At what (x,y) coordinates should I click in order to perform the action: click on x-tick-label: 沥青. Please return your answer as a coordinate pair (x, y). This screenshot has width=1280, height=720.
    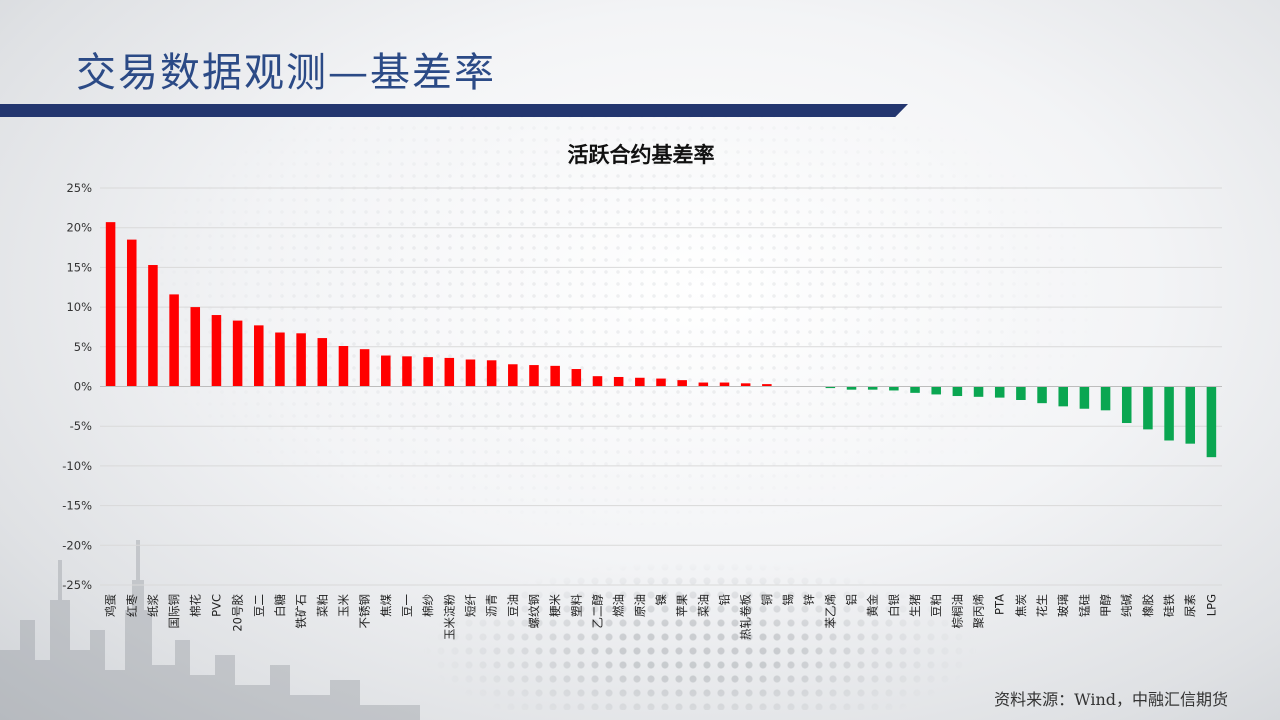
    Looking at the image, I should click on (492, 605).